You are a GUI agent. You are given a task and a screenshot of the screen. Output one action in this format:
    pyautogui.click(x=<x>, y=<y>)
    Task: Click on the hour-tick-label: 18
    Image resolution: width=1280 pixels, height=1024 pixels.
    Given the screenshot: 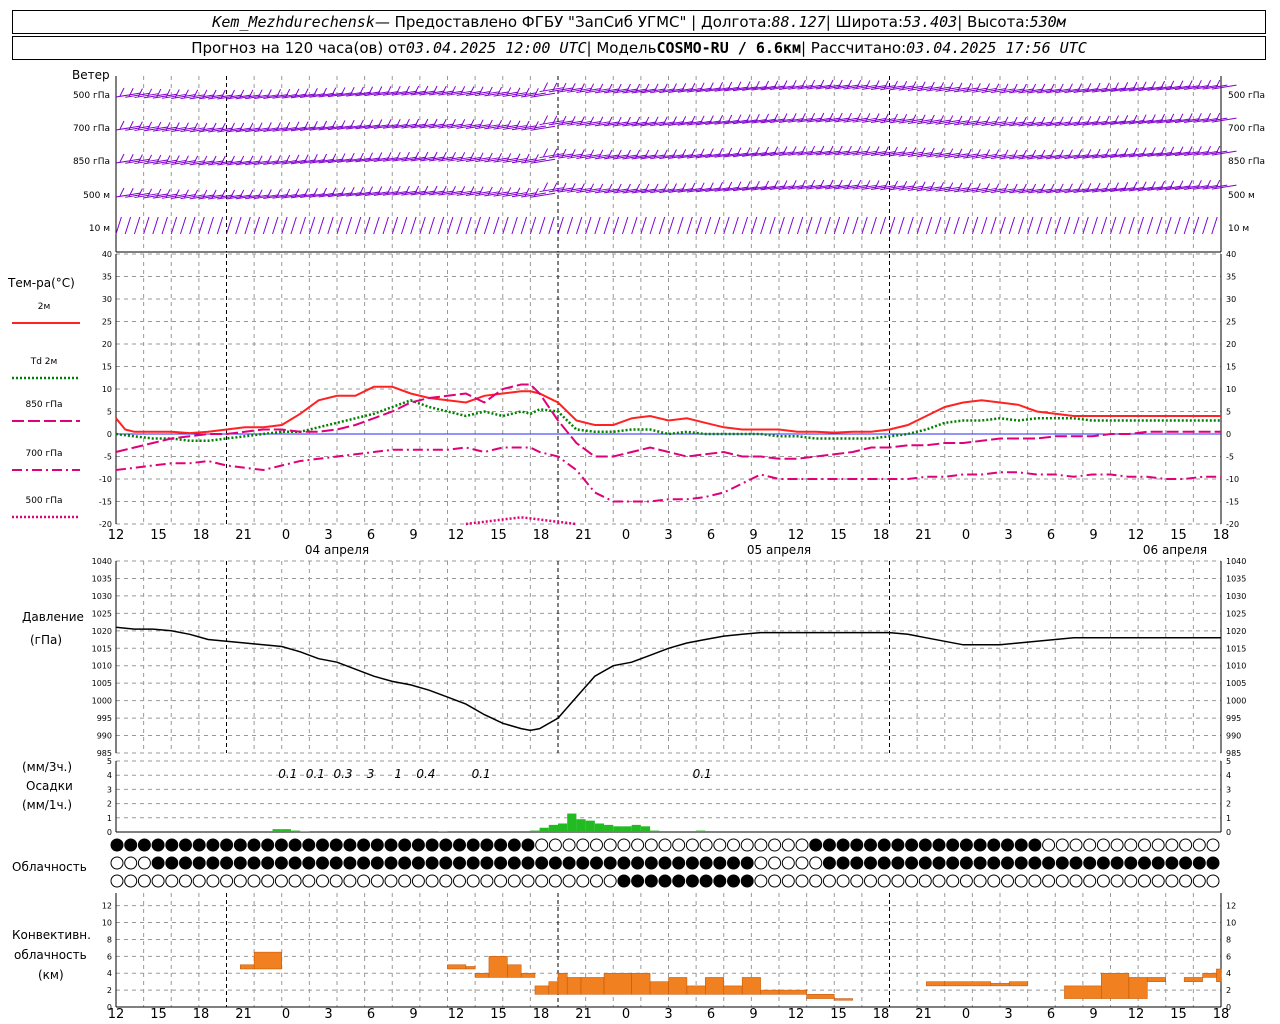 What is the action you would take?
    pyautogui.click(x=201, y=535)
    